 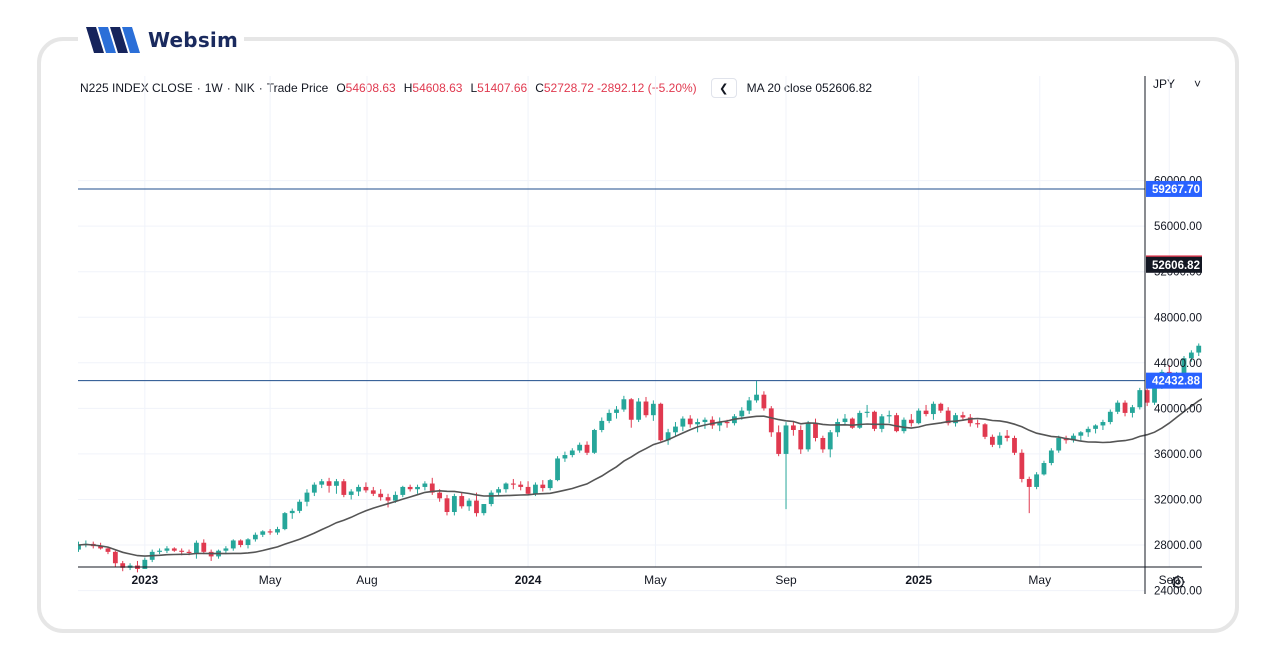 I want to click on ma-price-tag-bg, so click(x=1174, y=264).